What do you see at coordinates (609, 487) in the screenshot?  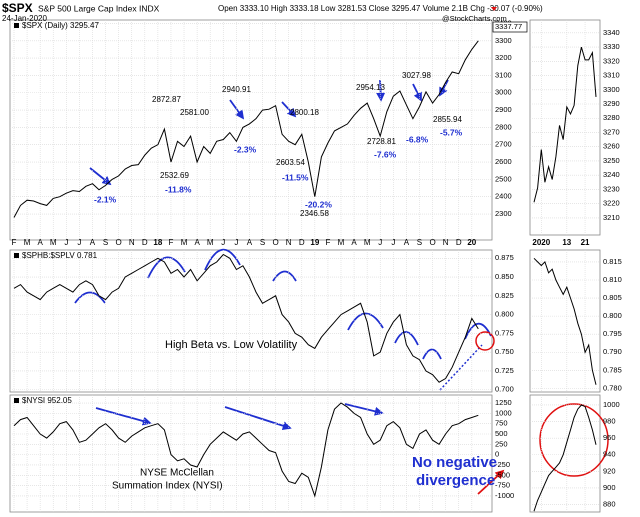 I see `y-tick-label: 900` at bounding box center [609, 487].